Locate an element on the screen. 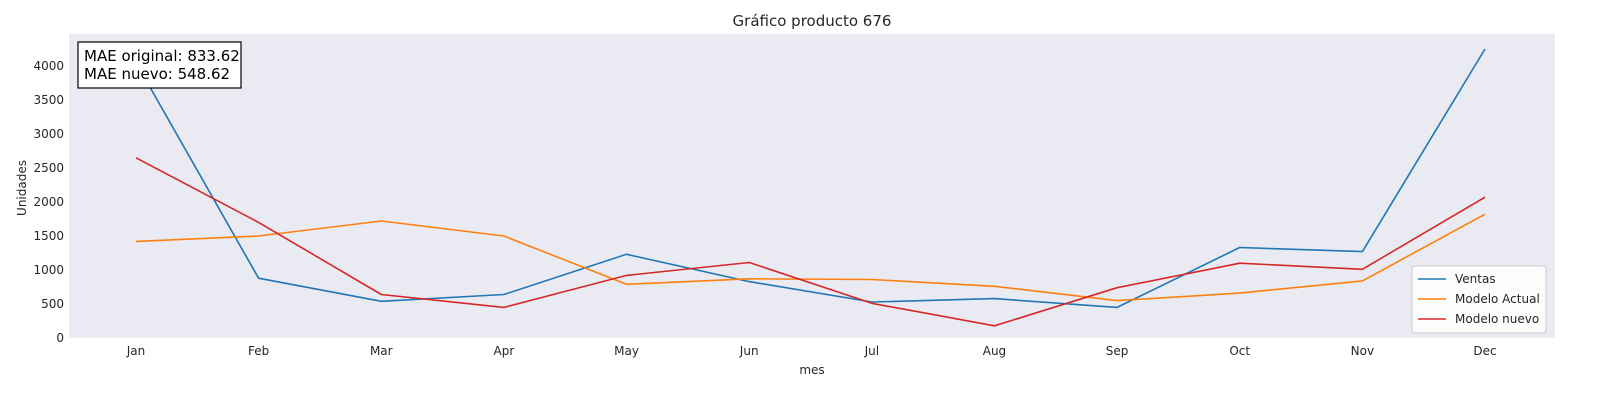 Image resolution: width=1600 pixels, height=400 pixels. y-tick-label: 1000 is located at coordinates (48, 270).